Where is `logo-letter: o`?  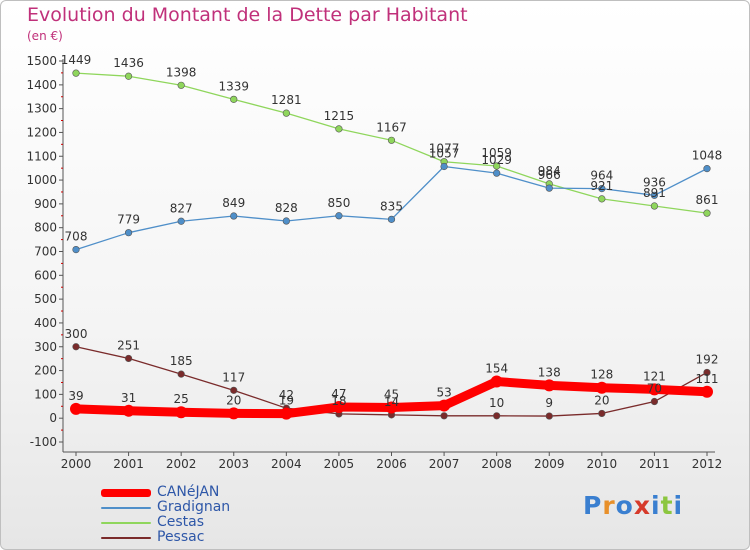
logo-letter: o is located at coordinates (624, 505).